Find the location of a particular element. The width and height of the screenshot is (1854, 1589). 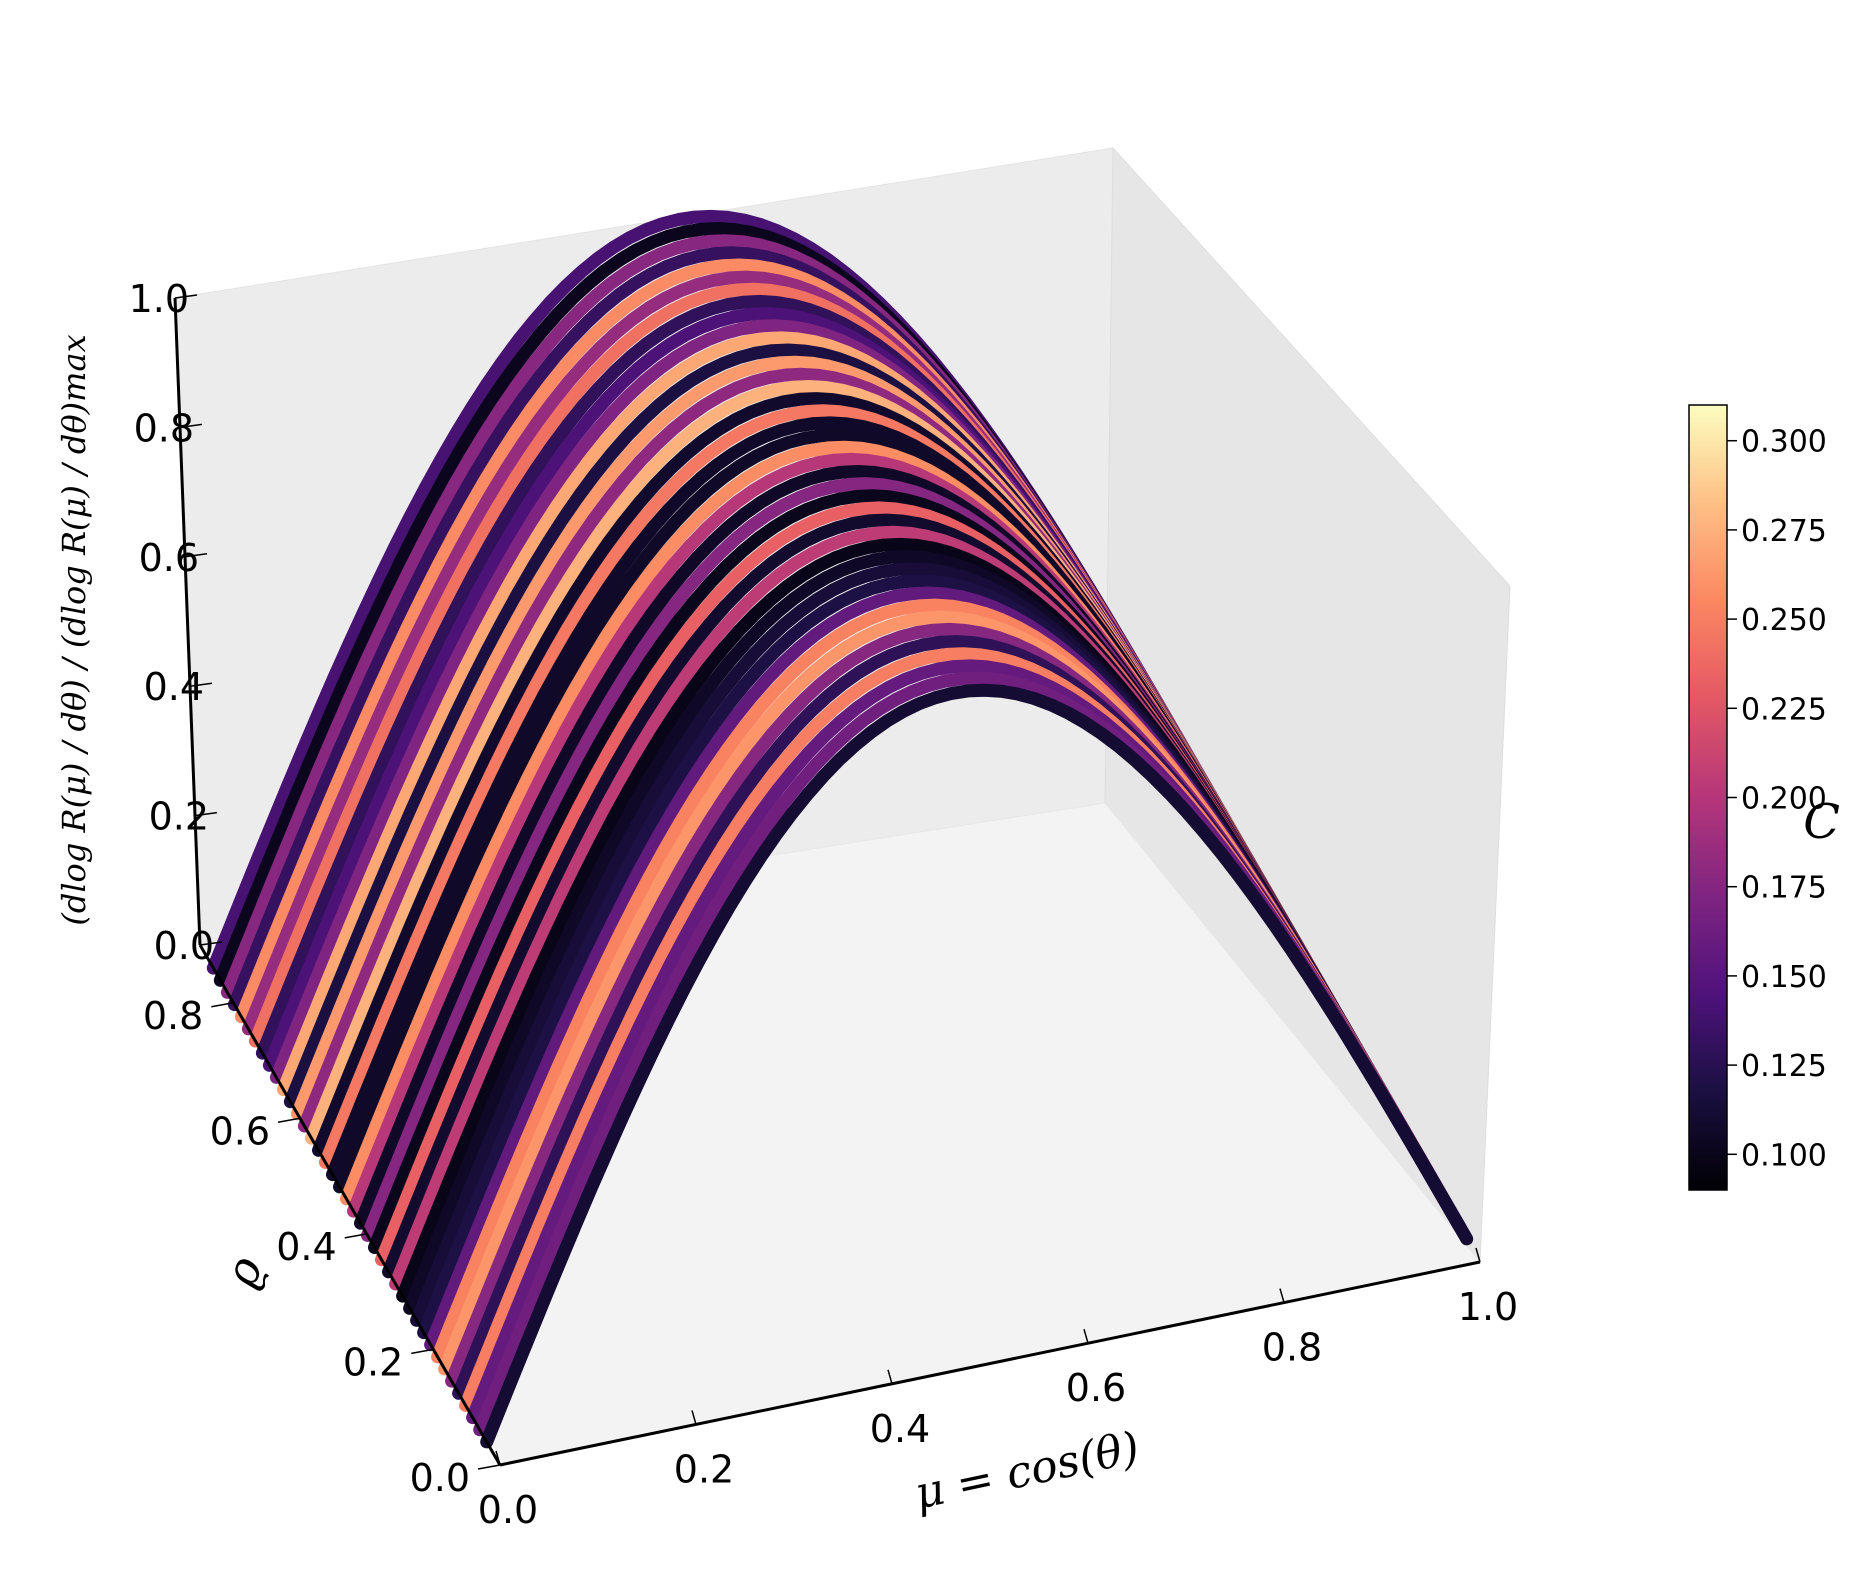

y-tick-label: 0.6 is located at coordinates (240, 1131).